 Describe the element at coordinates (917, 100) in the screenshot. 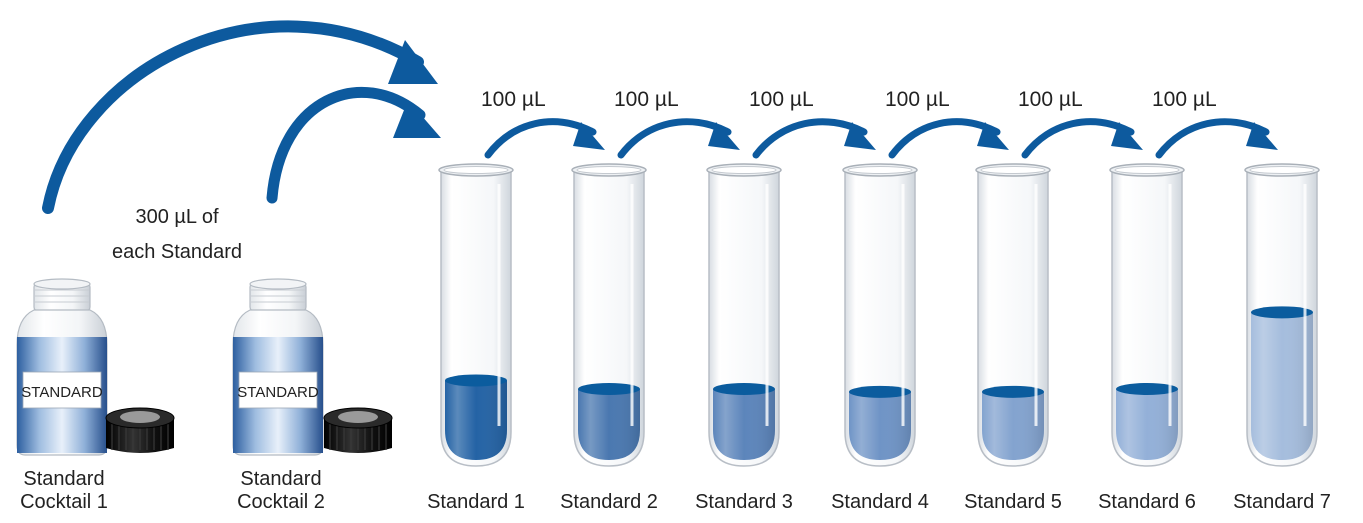

I see `transfer-volume-label-4: 100 µL` at that location.